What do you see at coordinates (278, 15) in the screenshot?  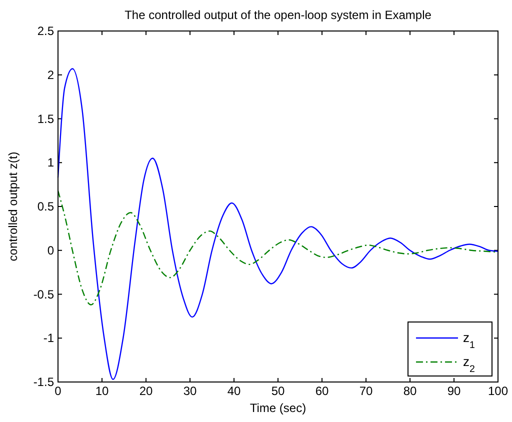 I see `chart-title: The controlled output of the open-loop system in Example` at bounding box center [278, 15].